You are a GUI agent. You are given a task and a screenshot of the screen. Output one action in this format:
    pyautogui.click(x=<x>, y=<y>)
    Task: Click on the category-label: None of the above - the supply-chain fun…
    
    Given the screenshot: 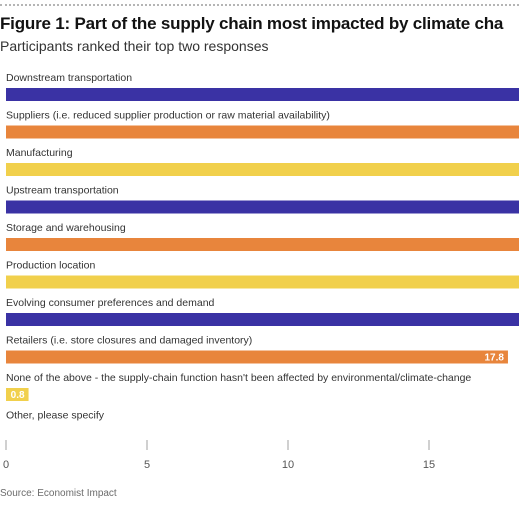 What is the action you would take?
    pyautogui.click(x=238, y=378)
    